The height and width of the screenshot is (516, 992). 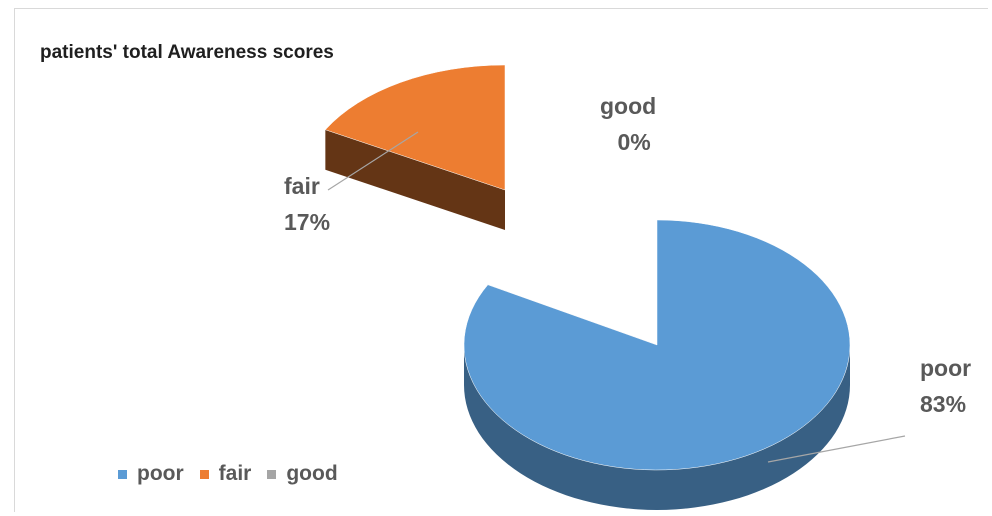 I want to click on data-label-poor-name: poor, so click(x=946, y=368).